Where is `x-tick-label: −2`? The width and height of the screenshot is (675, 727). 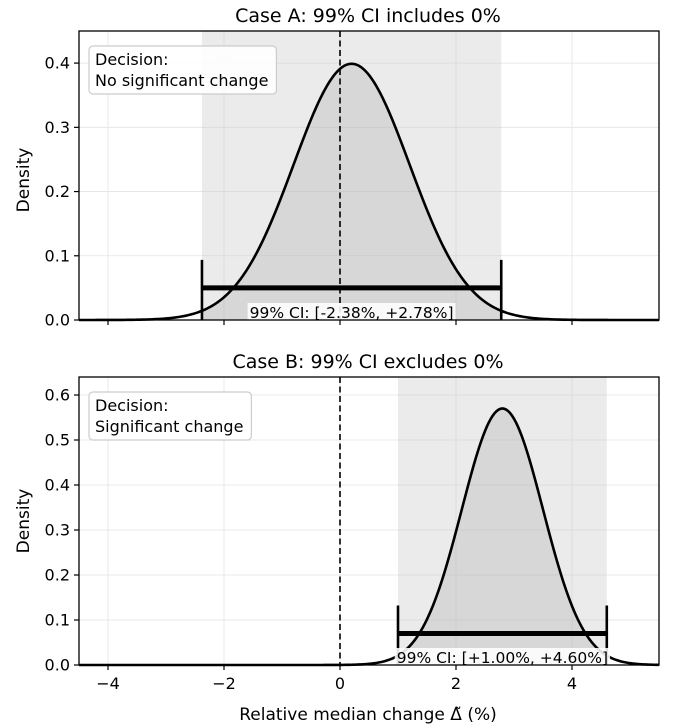 x-tick-label: −2 is located at coordinates (224, 683).